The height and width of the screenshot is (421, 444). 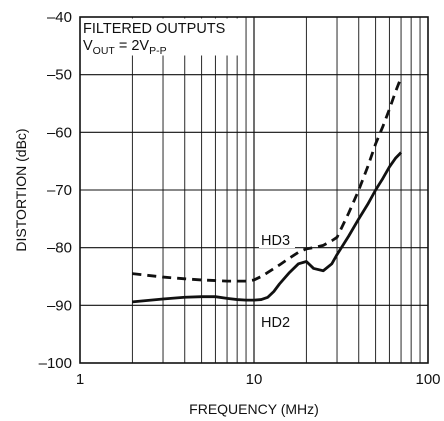 I want to click on x-tick-label: 10, so click(x=254, y=379).